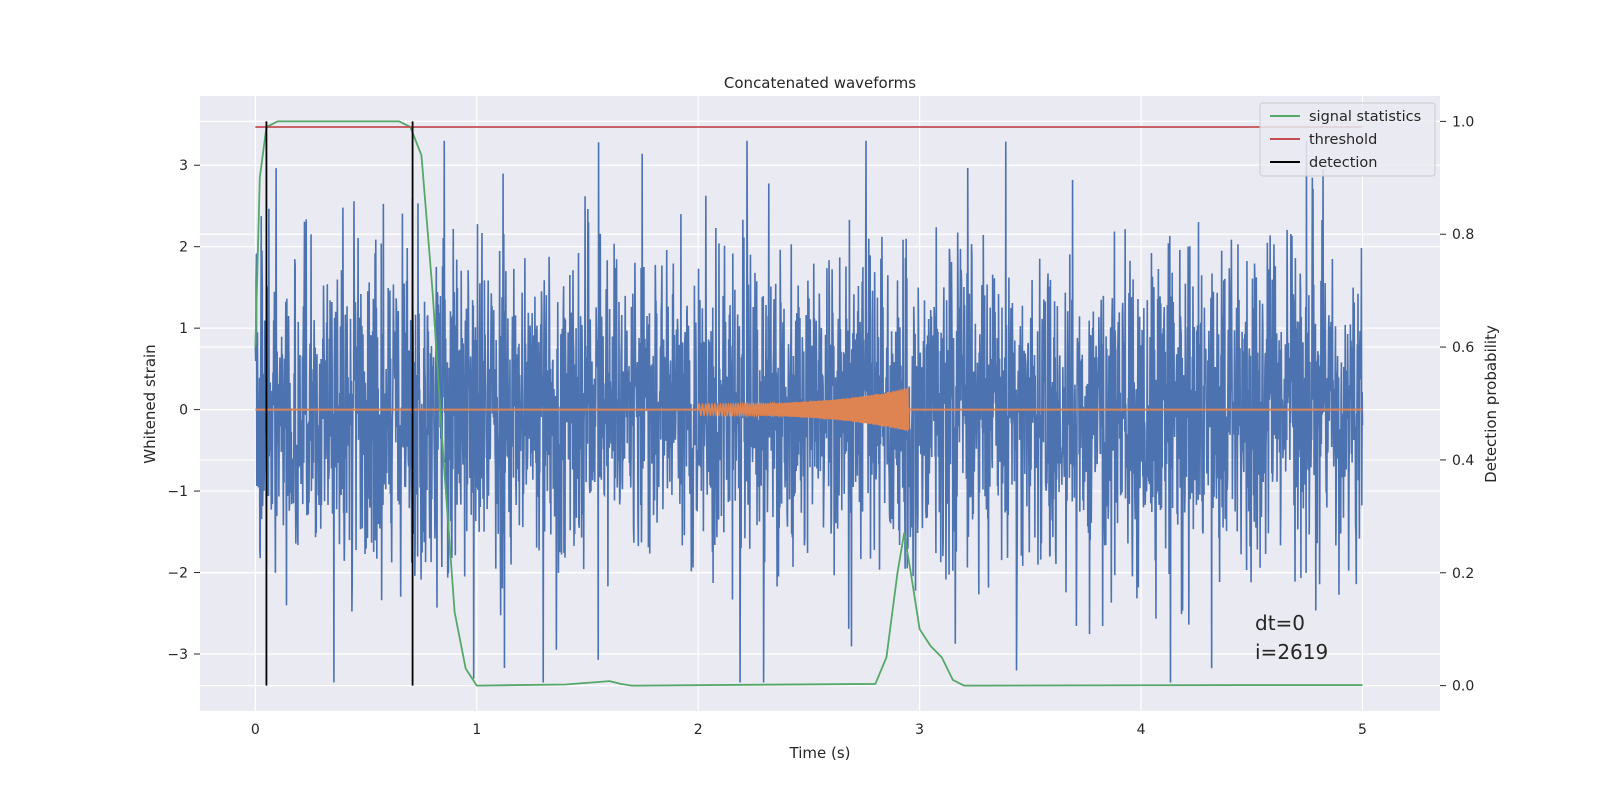 This screenshot has height=800, width=1600. I want to click on x-tick-label: 2, so click(698, 730).